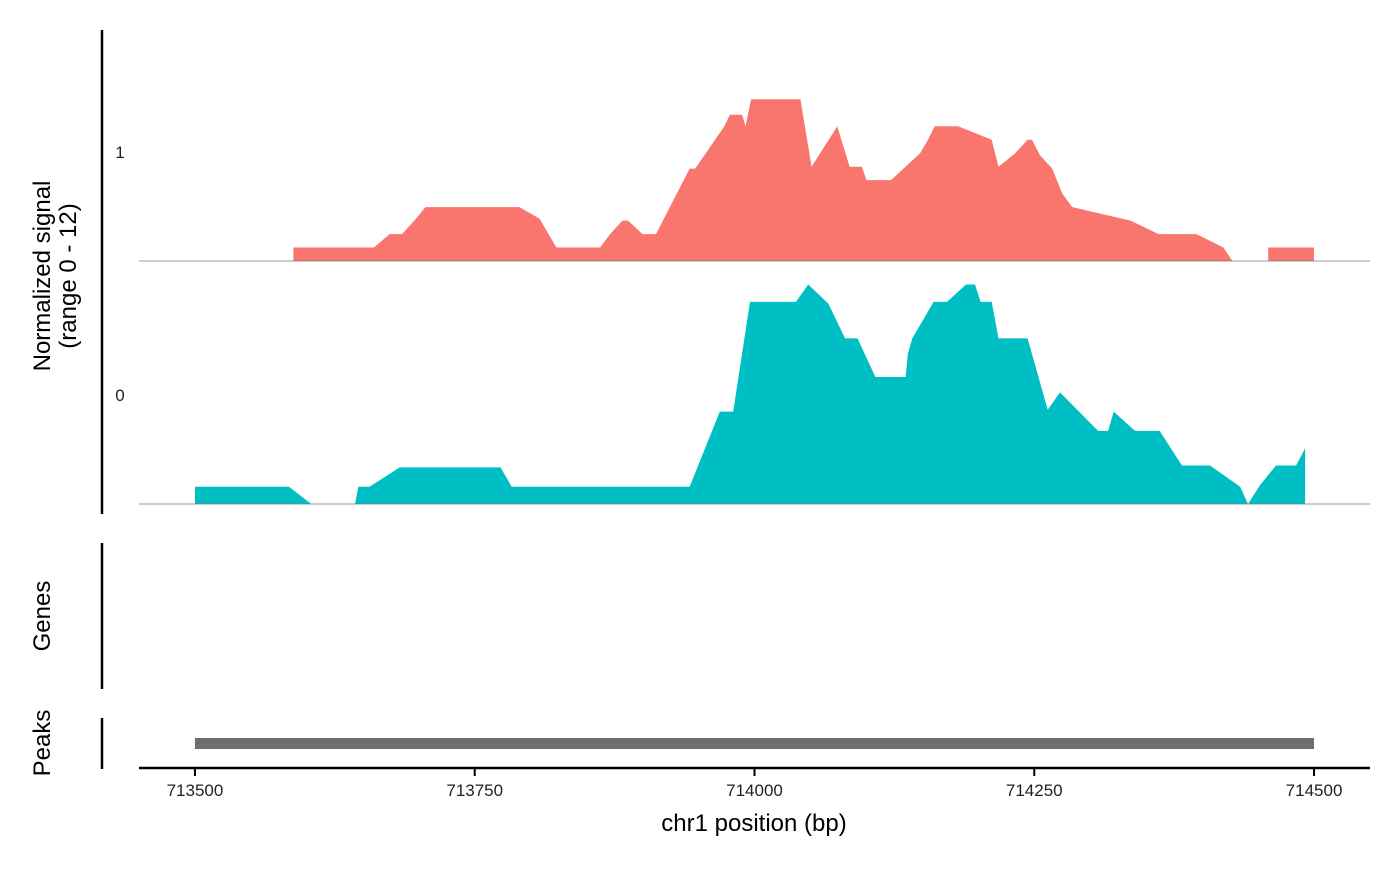 This screenshot has height=871, width=1400. Describe the element at coordinates (119, 152) in the screenshot. I see `track-label: 1` at that location.